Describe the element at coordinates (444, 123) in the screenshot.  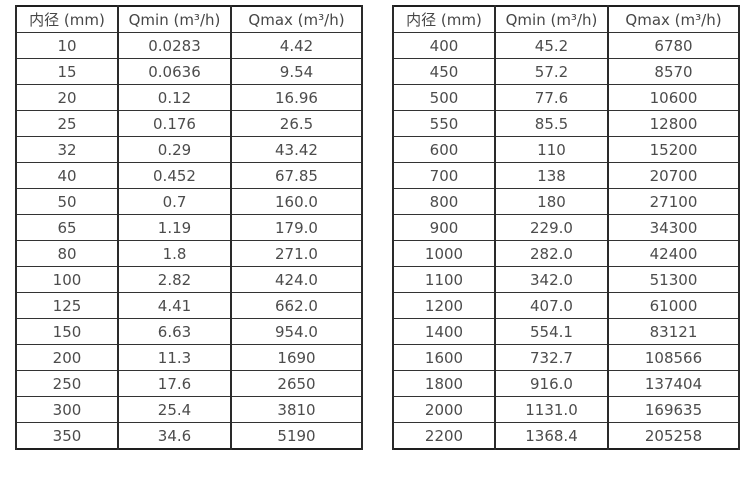
I see `table-cell: 550` at that location.